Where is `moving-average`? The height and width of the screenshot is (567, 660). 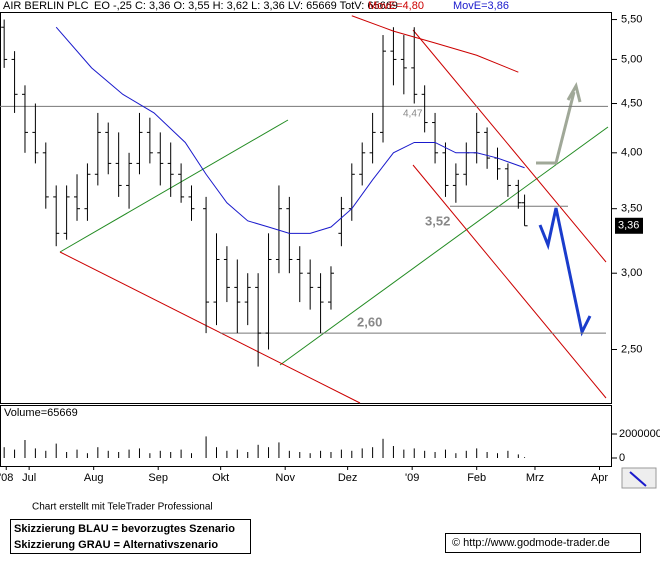
moving-average is located at coordinates (435, 44).